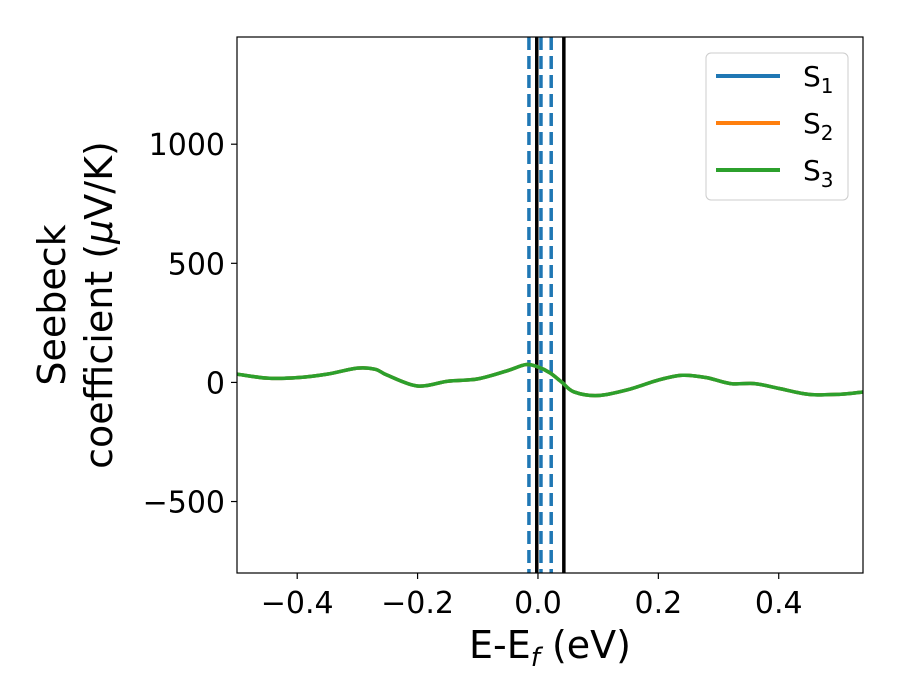 The height and width of the screenshot is (700, 900). Describe the element at coordinates (658, 603) in the screenshot. I see `x-tick-label: 0.2` at that location.